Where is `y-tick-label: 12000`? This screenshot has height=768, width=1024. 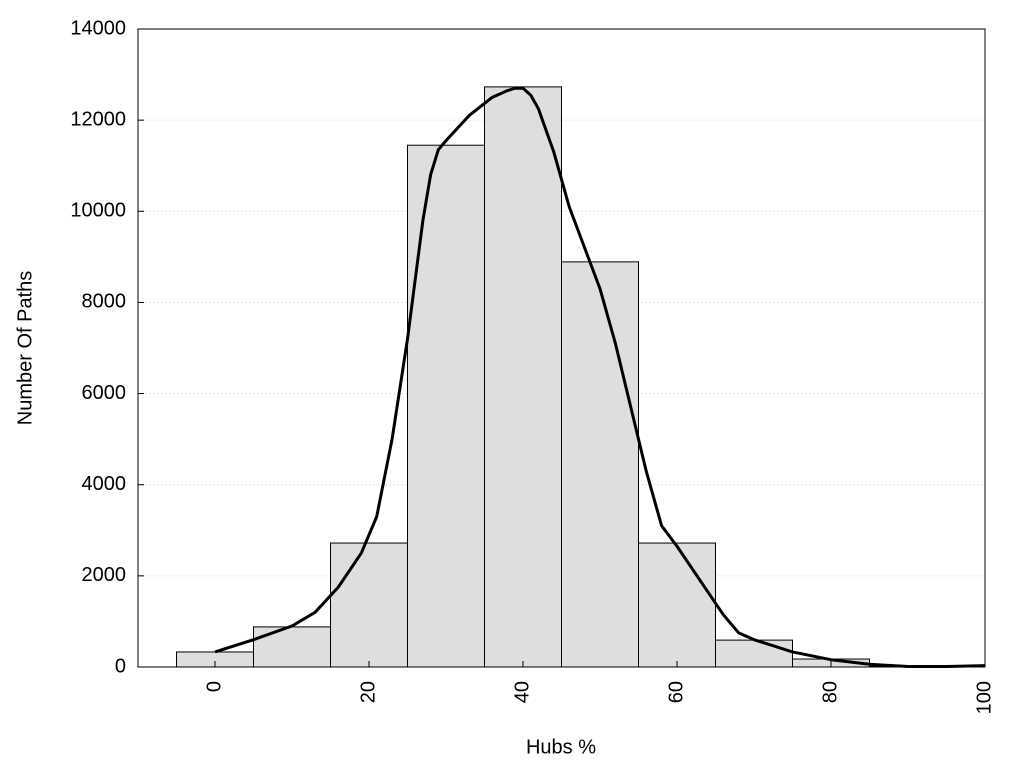
y-tick-label: 12000 is located at coordinates (98, 119).